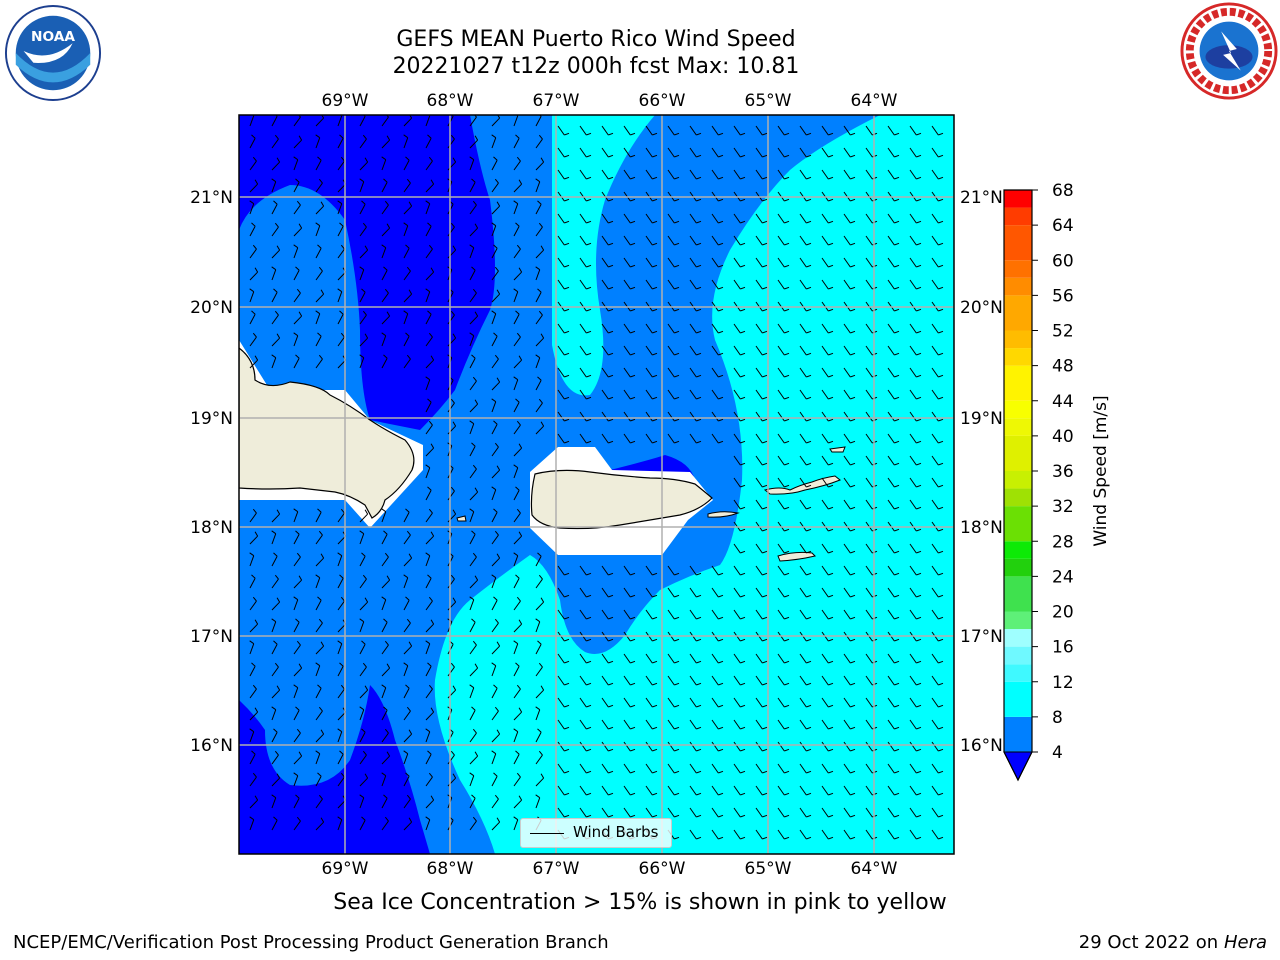  Describe the element at coordinates (768, 869) in the screenshot. I see `lon-label: 65°W` at that location.